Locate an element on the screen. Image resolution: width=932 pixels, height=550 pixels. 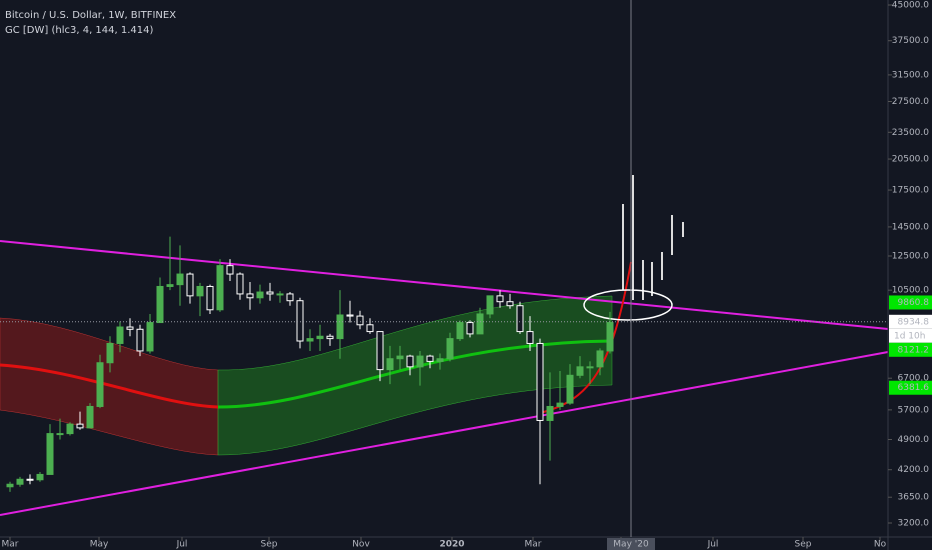
y-tick-label: 31500.0 is located at coordinates (910, 75).